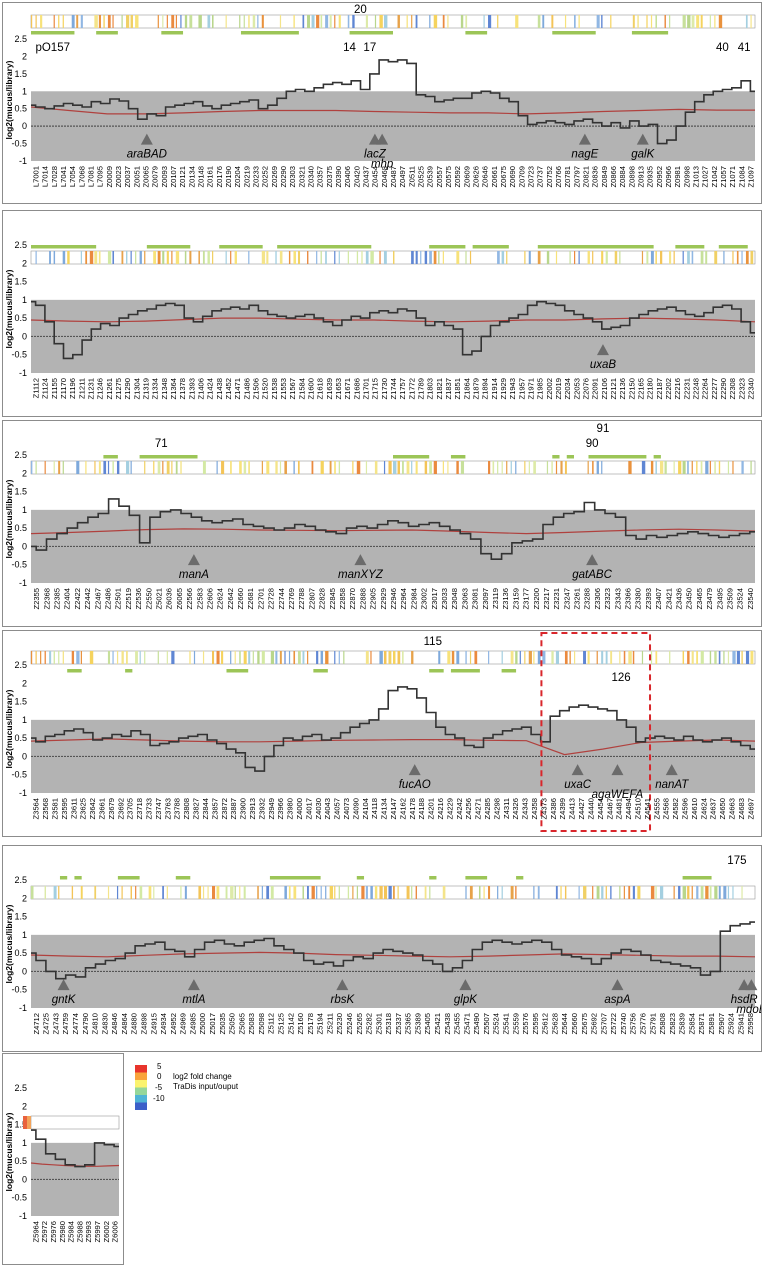 Image resolution: width=764 pixels, height=1267 pixels. I want to click on x-tick-label: Z1196, so click(72, 388).